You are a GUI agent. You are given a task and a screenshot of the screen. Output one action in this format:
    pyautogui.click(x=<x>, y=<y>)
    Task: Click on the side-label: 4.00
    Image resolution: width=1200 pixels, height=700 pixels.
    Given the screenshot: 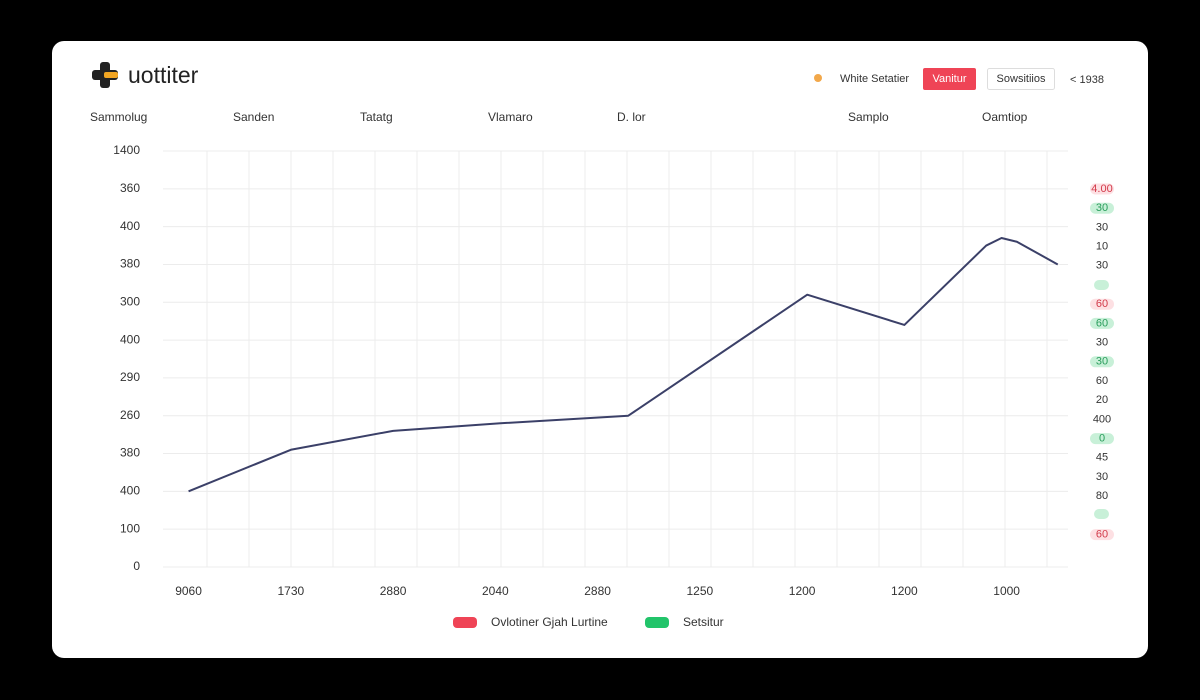 What is the action you would take?
    pyautogui.click(x=1101, y=189)
    